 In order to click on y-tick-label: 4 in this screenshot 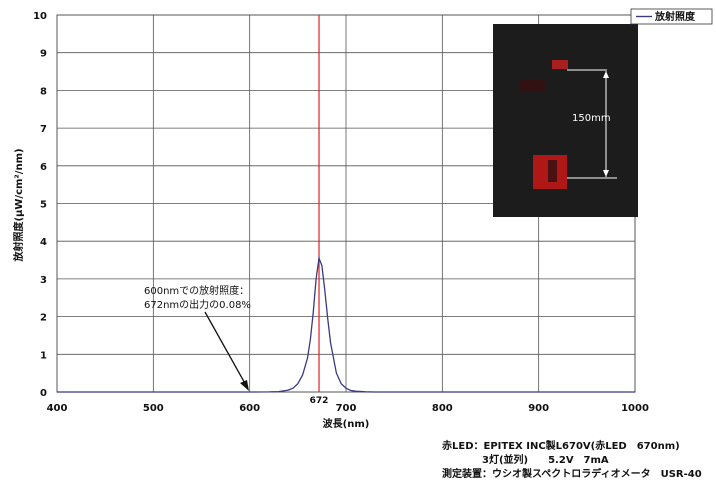, I will do `click(43, 242)`.